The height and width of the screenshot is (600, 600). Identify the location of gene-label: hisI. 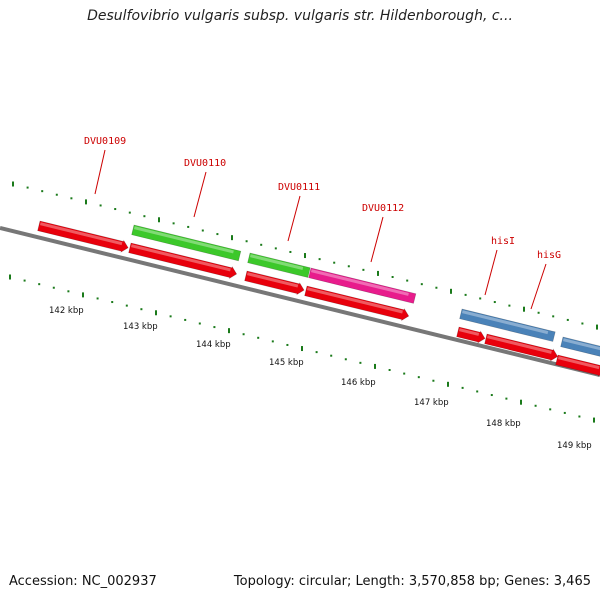
(503, 241).